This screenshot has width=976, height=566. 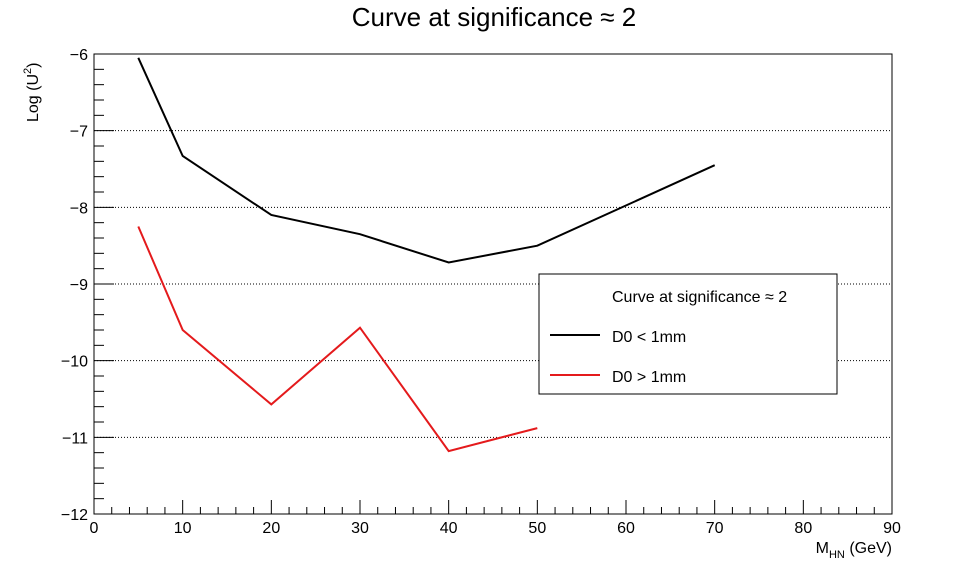 What do you see at coordinates (33, 65) in the screenshot?
I see `y-axis-label-rest: )` at bounding box center [33, 65].